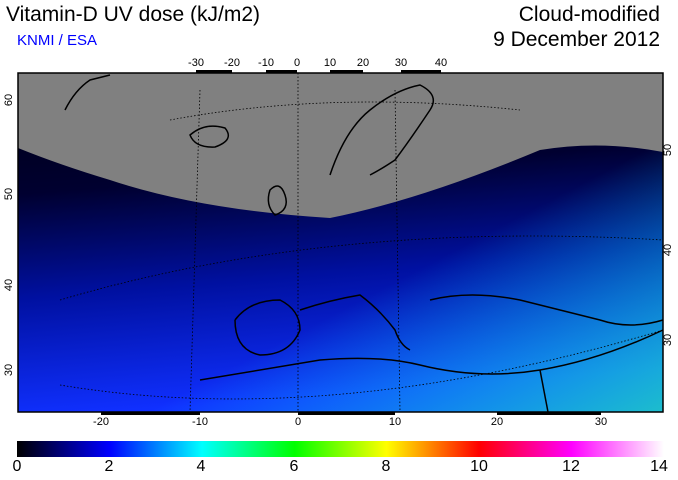 The height and width of the screenshot is (480, 678). What do you see at coordinates (266, 63) in the screenshot?
I see `top-lon-tick: -10` at bounding box center [266, 63].